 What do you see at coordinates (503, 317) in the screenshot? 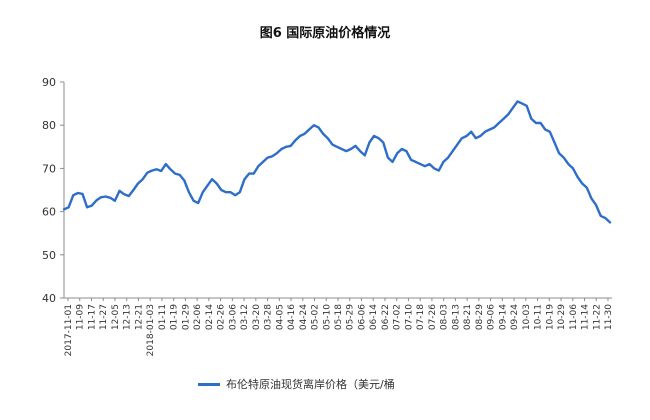
I see `x-tick-label: 09-14` at bounding box center [503, 317].